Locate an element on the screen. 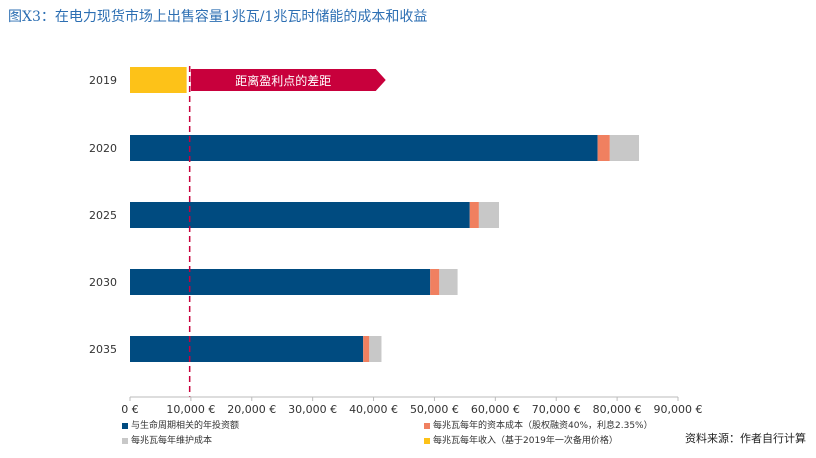 The image size is (816, 458). x-tick-label-1: 10,000 € is located at coordinates (190, 409).